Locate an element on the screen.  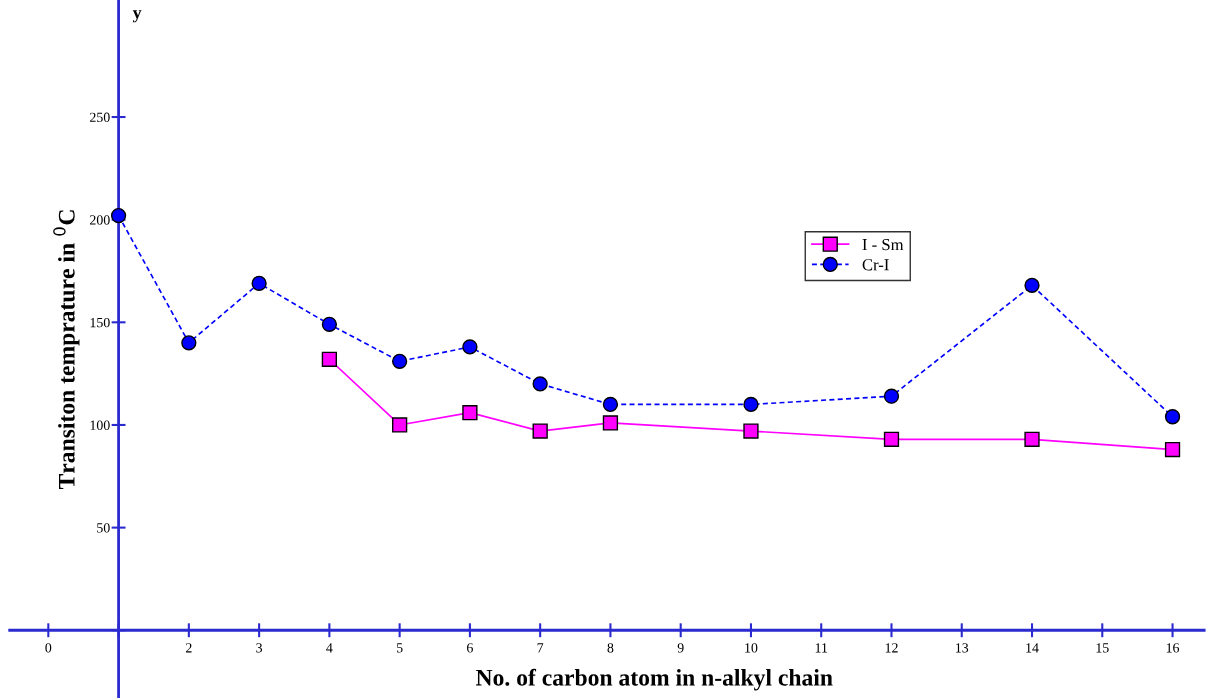
x-tick-label: 9 is located at coordinates (680, 648).